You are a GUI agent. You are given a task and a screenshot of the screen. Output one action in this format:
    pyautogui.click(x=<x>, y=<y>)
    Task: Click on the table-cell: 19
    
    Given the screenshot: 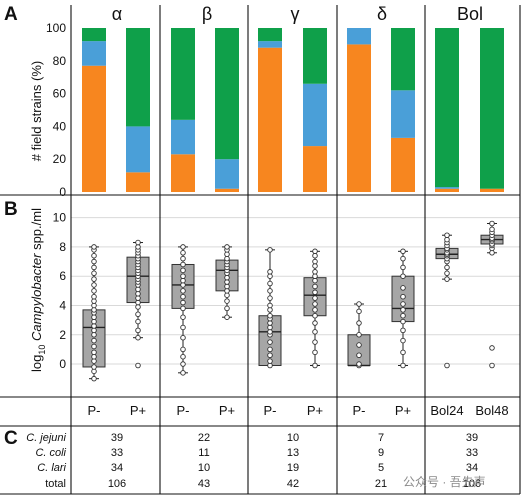 What is the action you would take?
    pyautogui.click(x=293, y=468)
    